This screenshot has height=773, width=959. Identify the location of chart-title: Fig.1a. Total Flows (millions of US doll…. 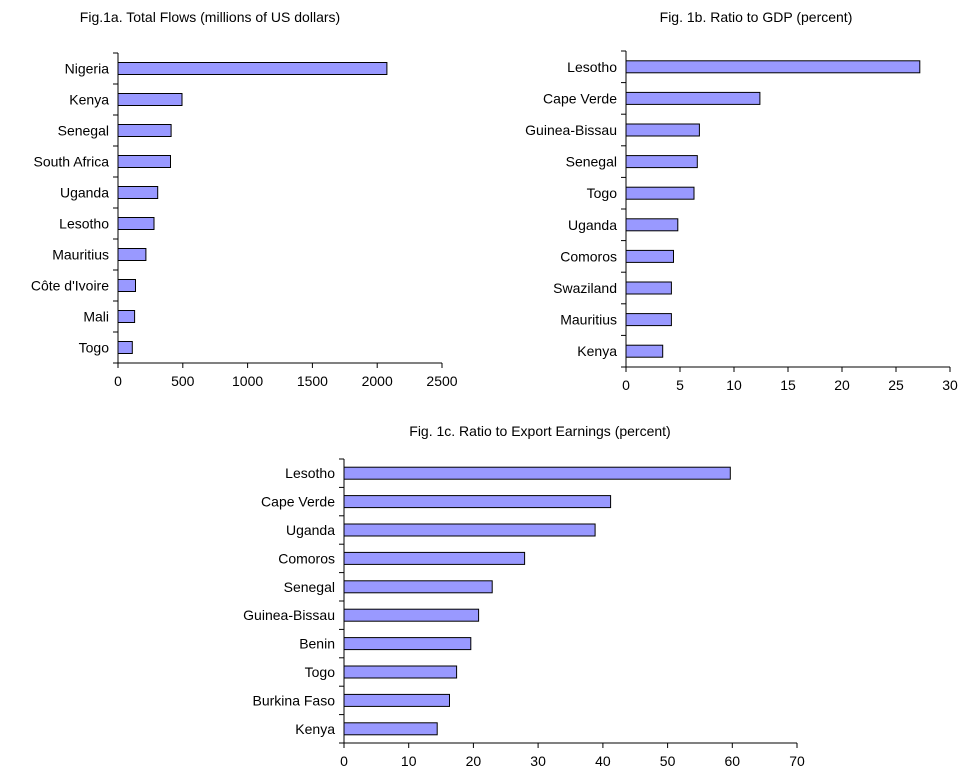
(210, 17).